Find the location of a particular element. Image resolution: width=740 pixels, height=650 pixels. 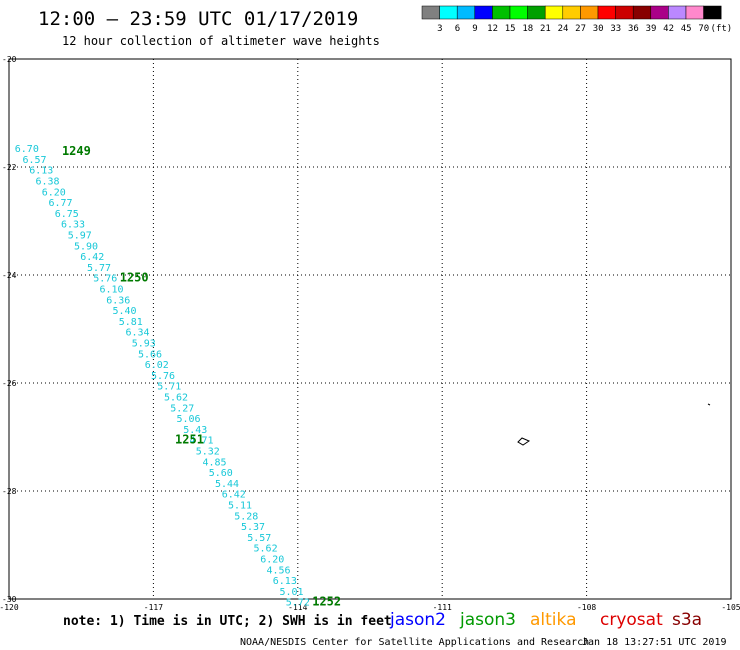

wave-height-label: 6.57 is located at coordinates (34, 160).